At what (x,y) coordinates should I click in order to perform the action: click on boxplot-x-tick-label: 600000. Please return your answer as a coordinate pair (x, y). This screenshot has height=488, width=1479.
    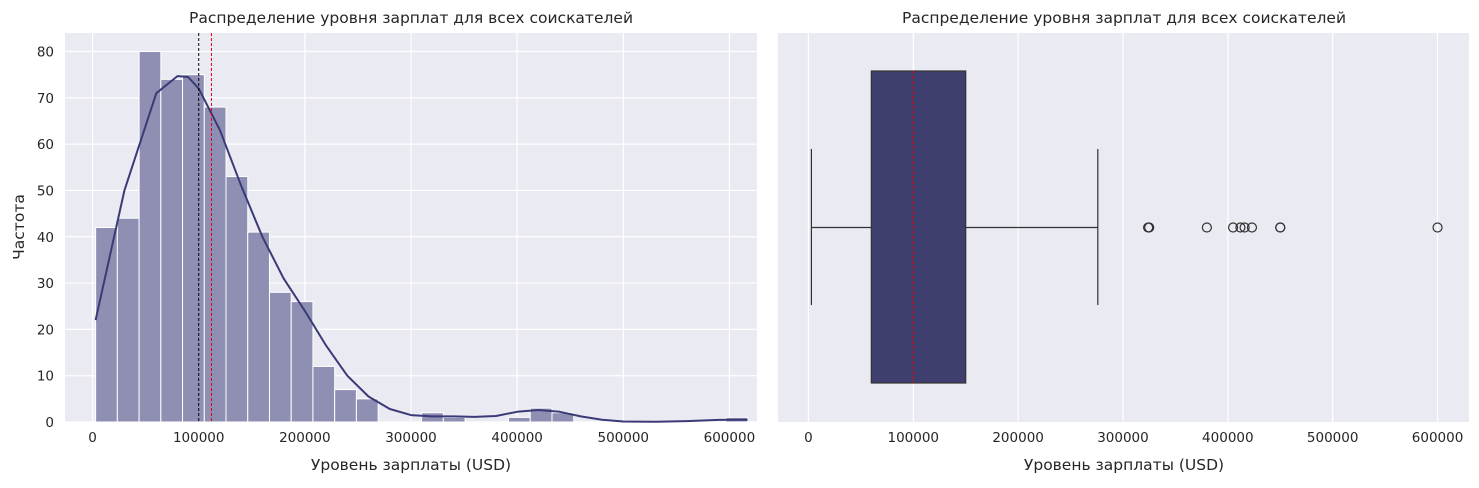
    Looking at the image, I should click on (1438, 438).